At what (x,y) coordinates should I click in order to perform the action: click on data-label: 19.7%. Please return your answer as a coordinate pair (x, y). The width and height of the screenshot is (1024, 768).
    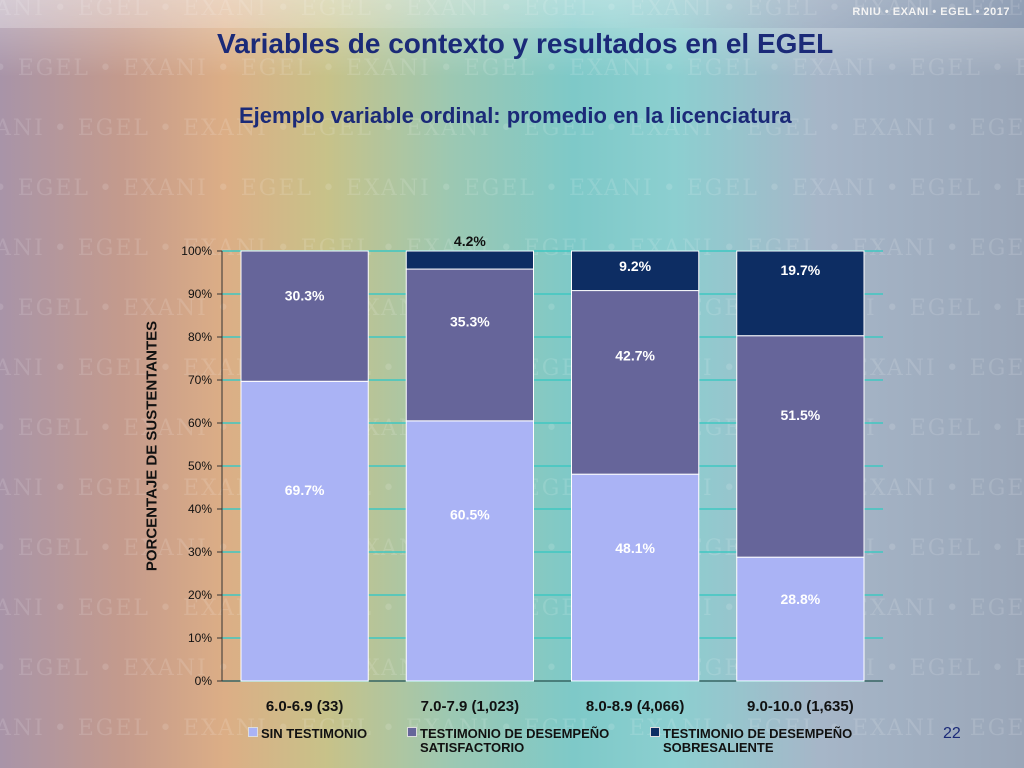
    Looking at the image, I should click on (801, 270).